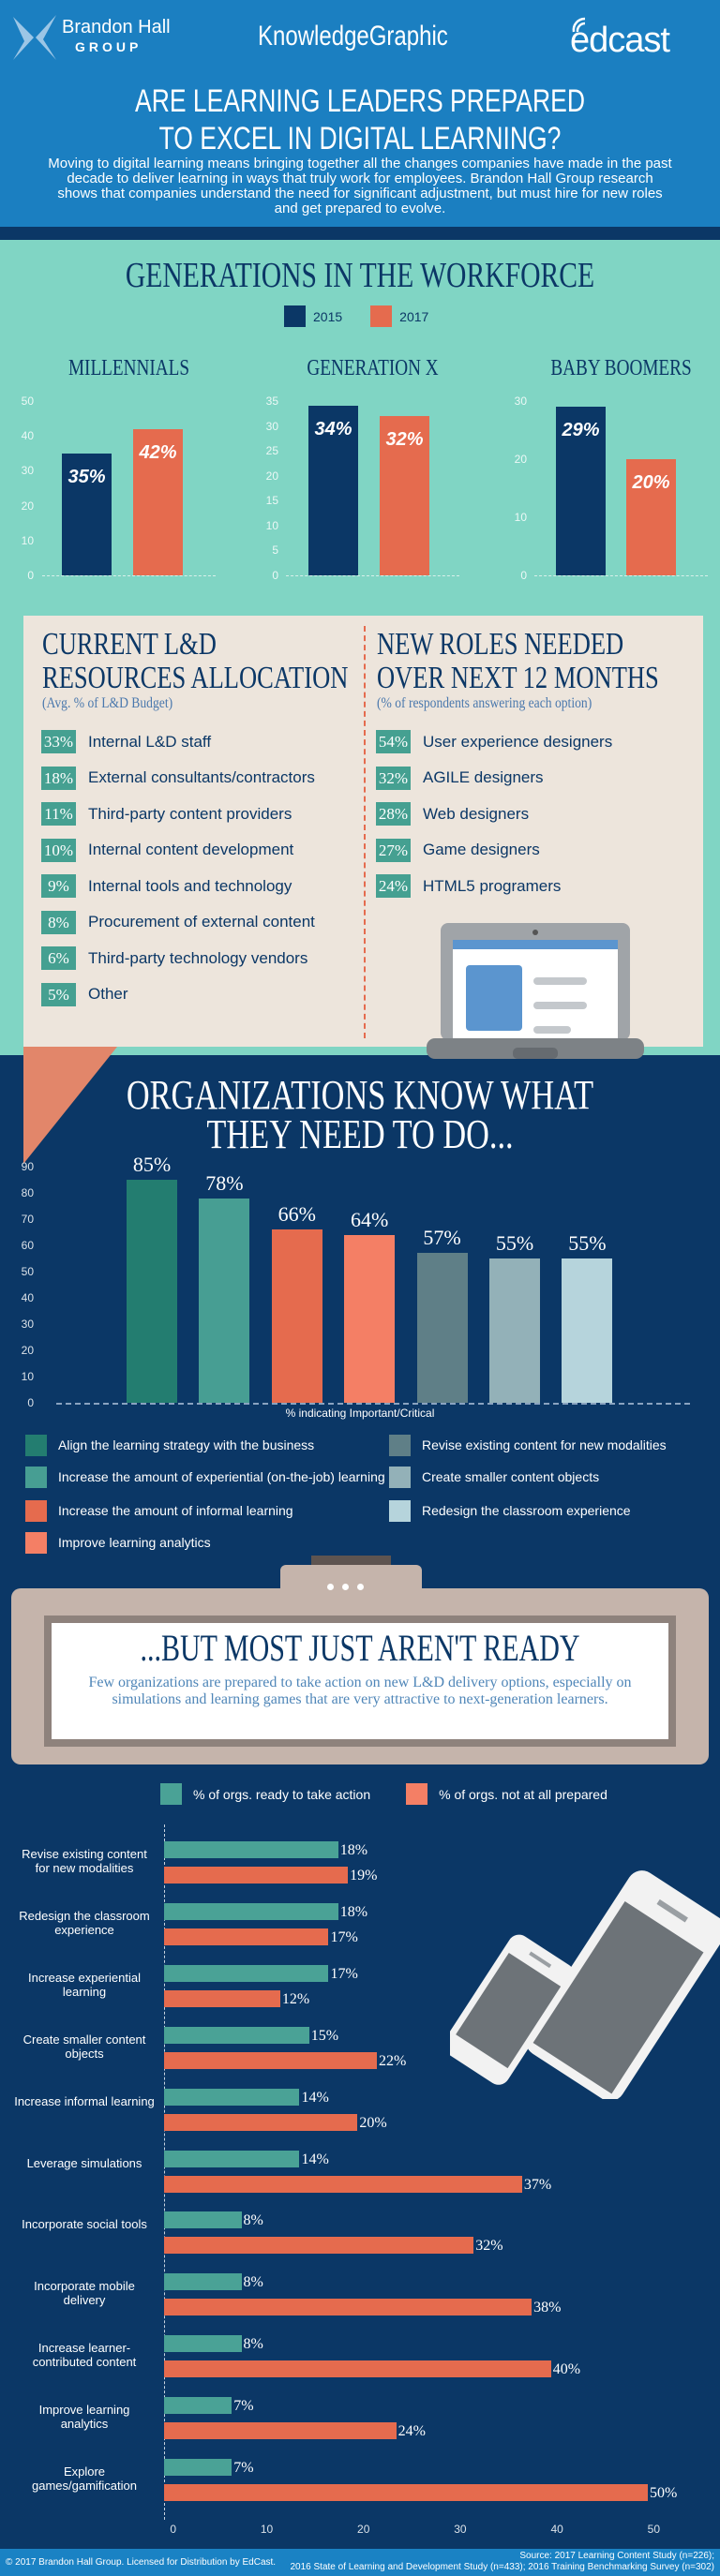 The image size is (720, 2576). I want to click on know-x-label: % indicating Important/Critical, so click(360, 1413).